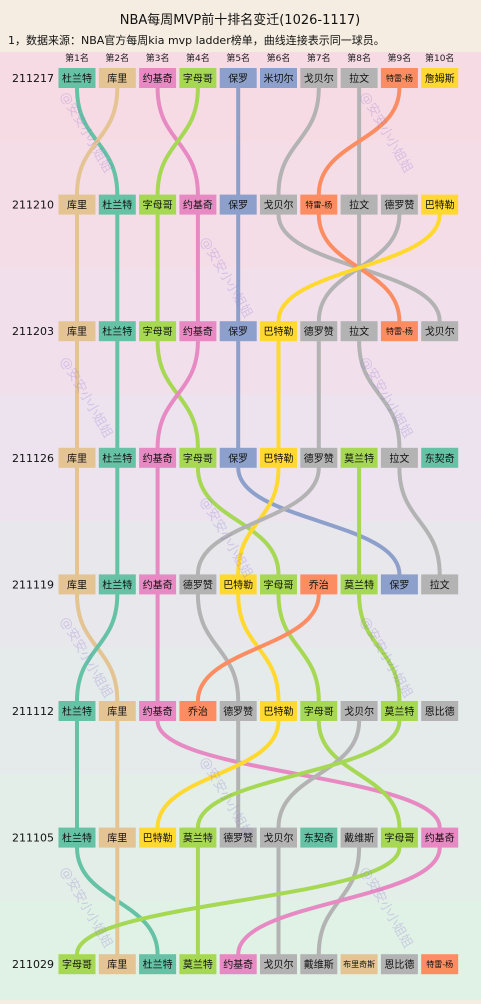  What do you see at coordinates (33, 584) in the screenshot?
I see `week-label: 211119` at bounding box center [33, 584].